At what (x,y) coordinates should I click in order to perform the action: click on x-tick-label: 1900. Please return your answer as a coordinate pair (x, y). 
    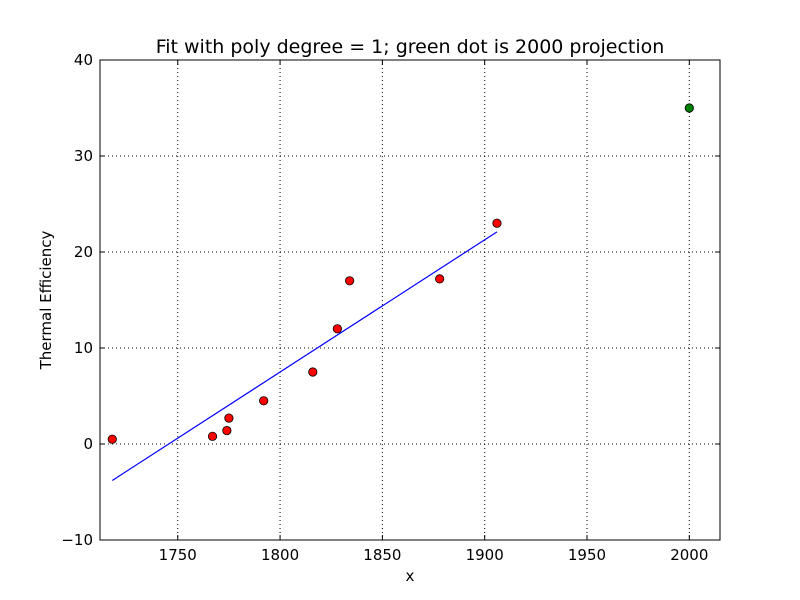
    Looking at the image, I should click on (485, 555).